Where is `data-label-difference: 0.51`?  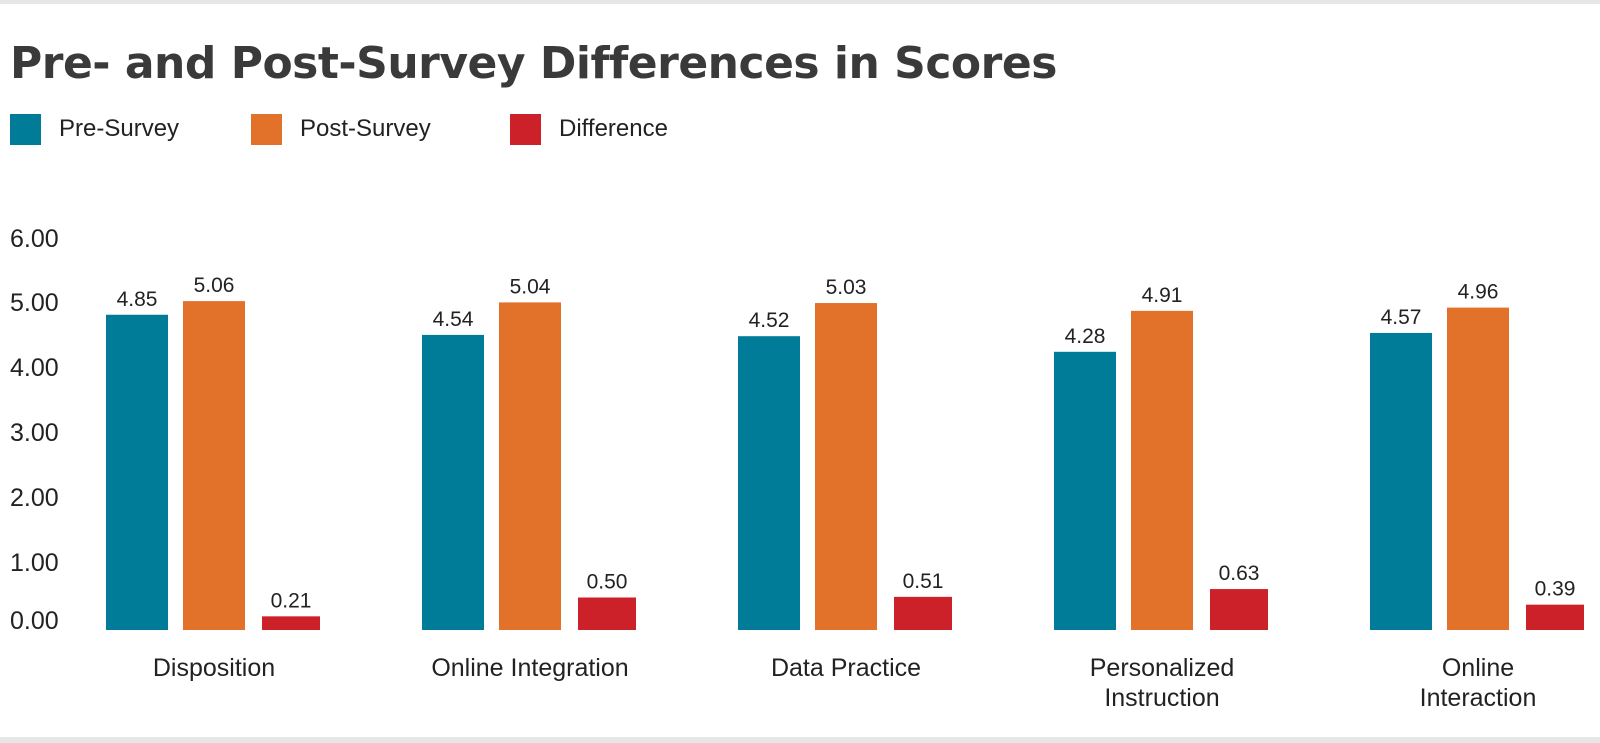 data-label-difference: 0.51 is located at coordinates (923, 581).